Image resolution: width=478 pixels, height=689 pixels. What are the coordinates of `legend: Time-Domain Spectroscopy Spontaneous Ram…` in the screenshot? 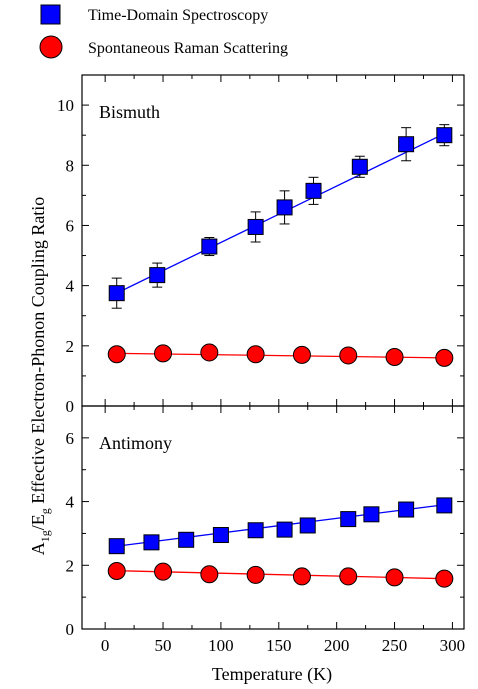 It's located at (163, 31).